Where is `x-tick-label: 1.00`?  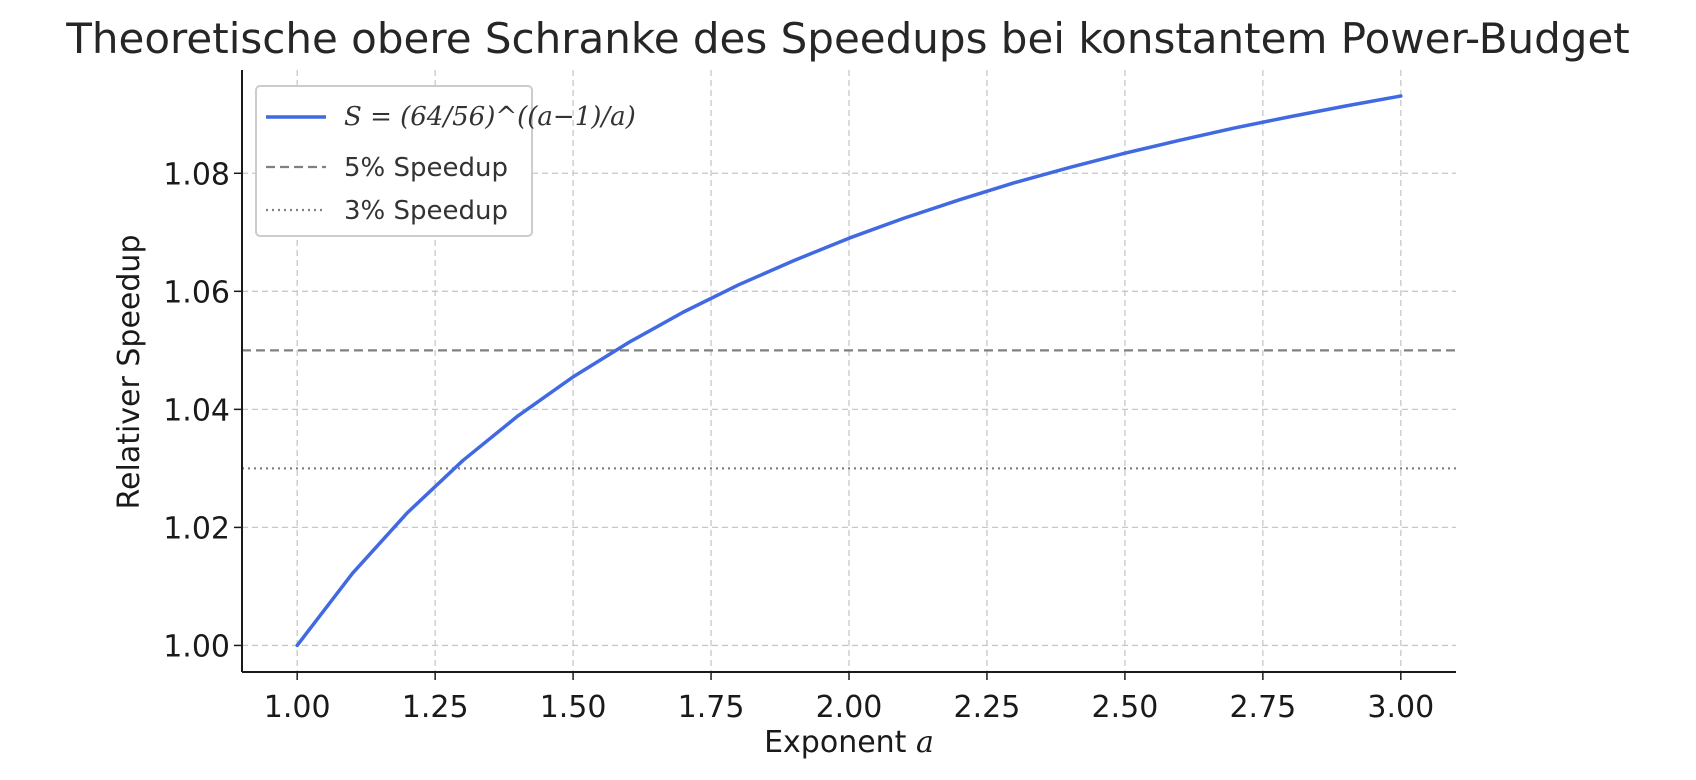 x-tick-label: 1.00 is located at coordinates (297, 707).